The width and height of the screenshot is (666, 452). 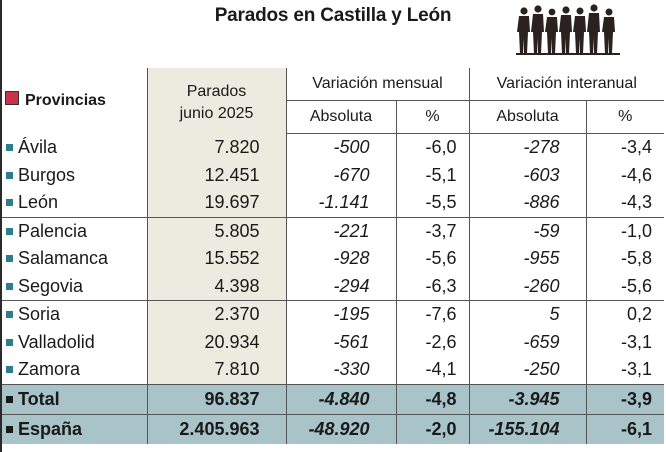 What do you see at coordinates (377, 84) in the screenshot?
I see `variacion-mensual-header: Variación mensual` at bounding box center [377, 84].